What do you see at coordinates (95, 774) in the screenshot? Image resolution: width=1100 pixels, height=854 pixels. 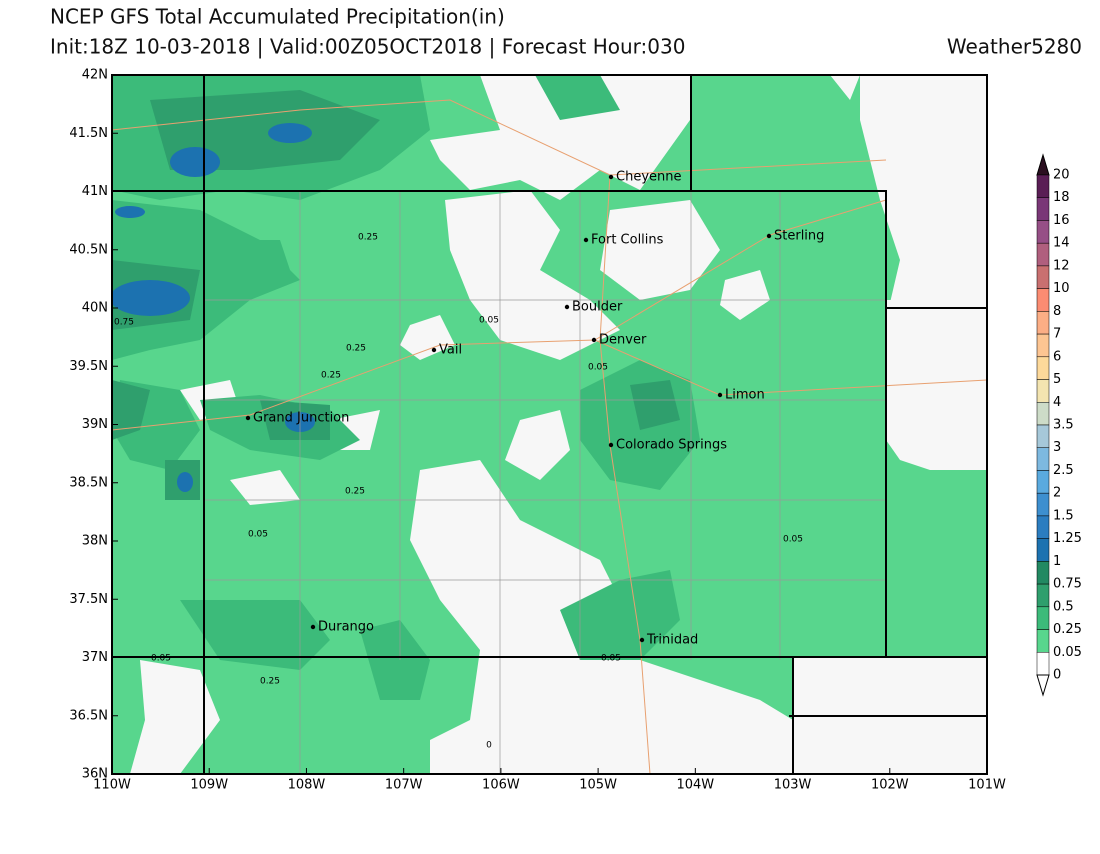 I see `y-tick-label: 36N` at bounding box center [95, 774].